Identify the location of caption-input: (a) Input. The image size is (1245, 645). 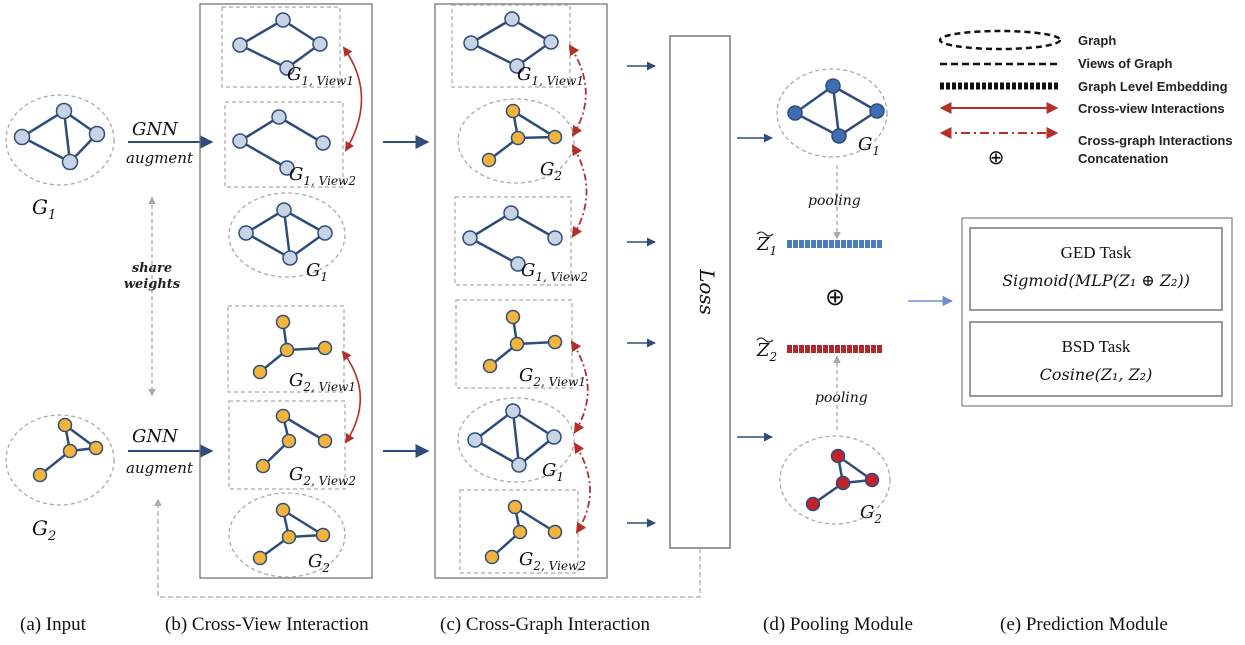
(53, 624).